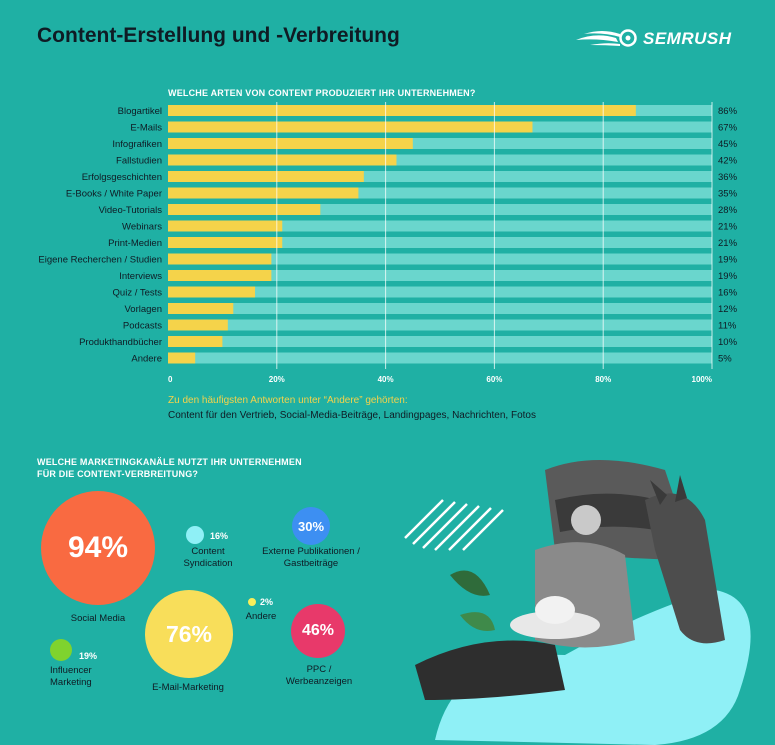 This screenshot has height=745, width=775. What do you see at coordinates (586, 520) in the screenshot?
I see `man-head-shape` at bounding box center [586, 520].